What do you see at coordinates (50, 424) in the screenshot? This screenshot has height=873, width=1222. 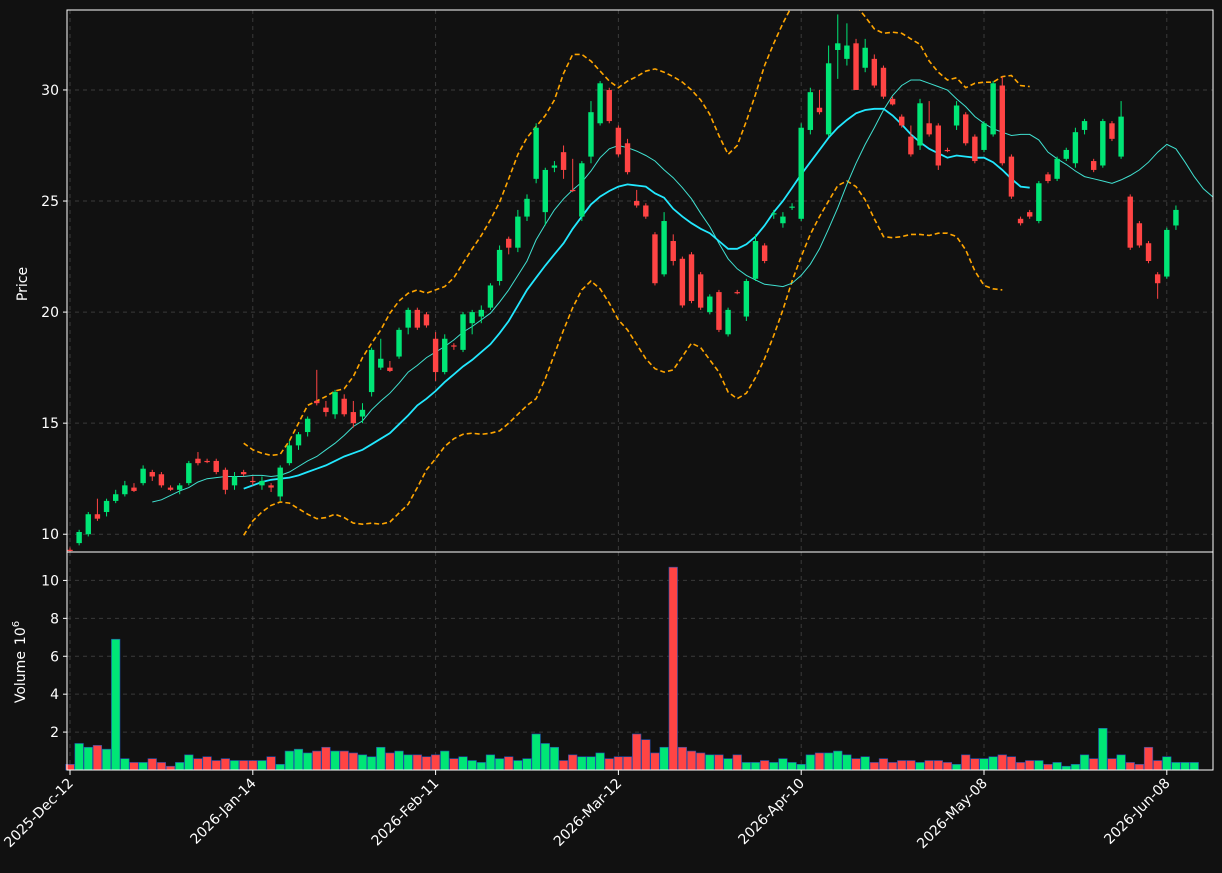 I see `price-y-tick-label: 15` at bounding box center [50, 424].